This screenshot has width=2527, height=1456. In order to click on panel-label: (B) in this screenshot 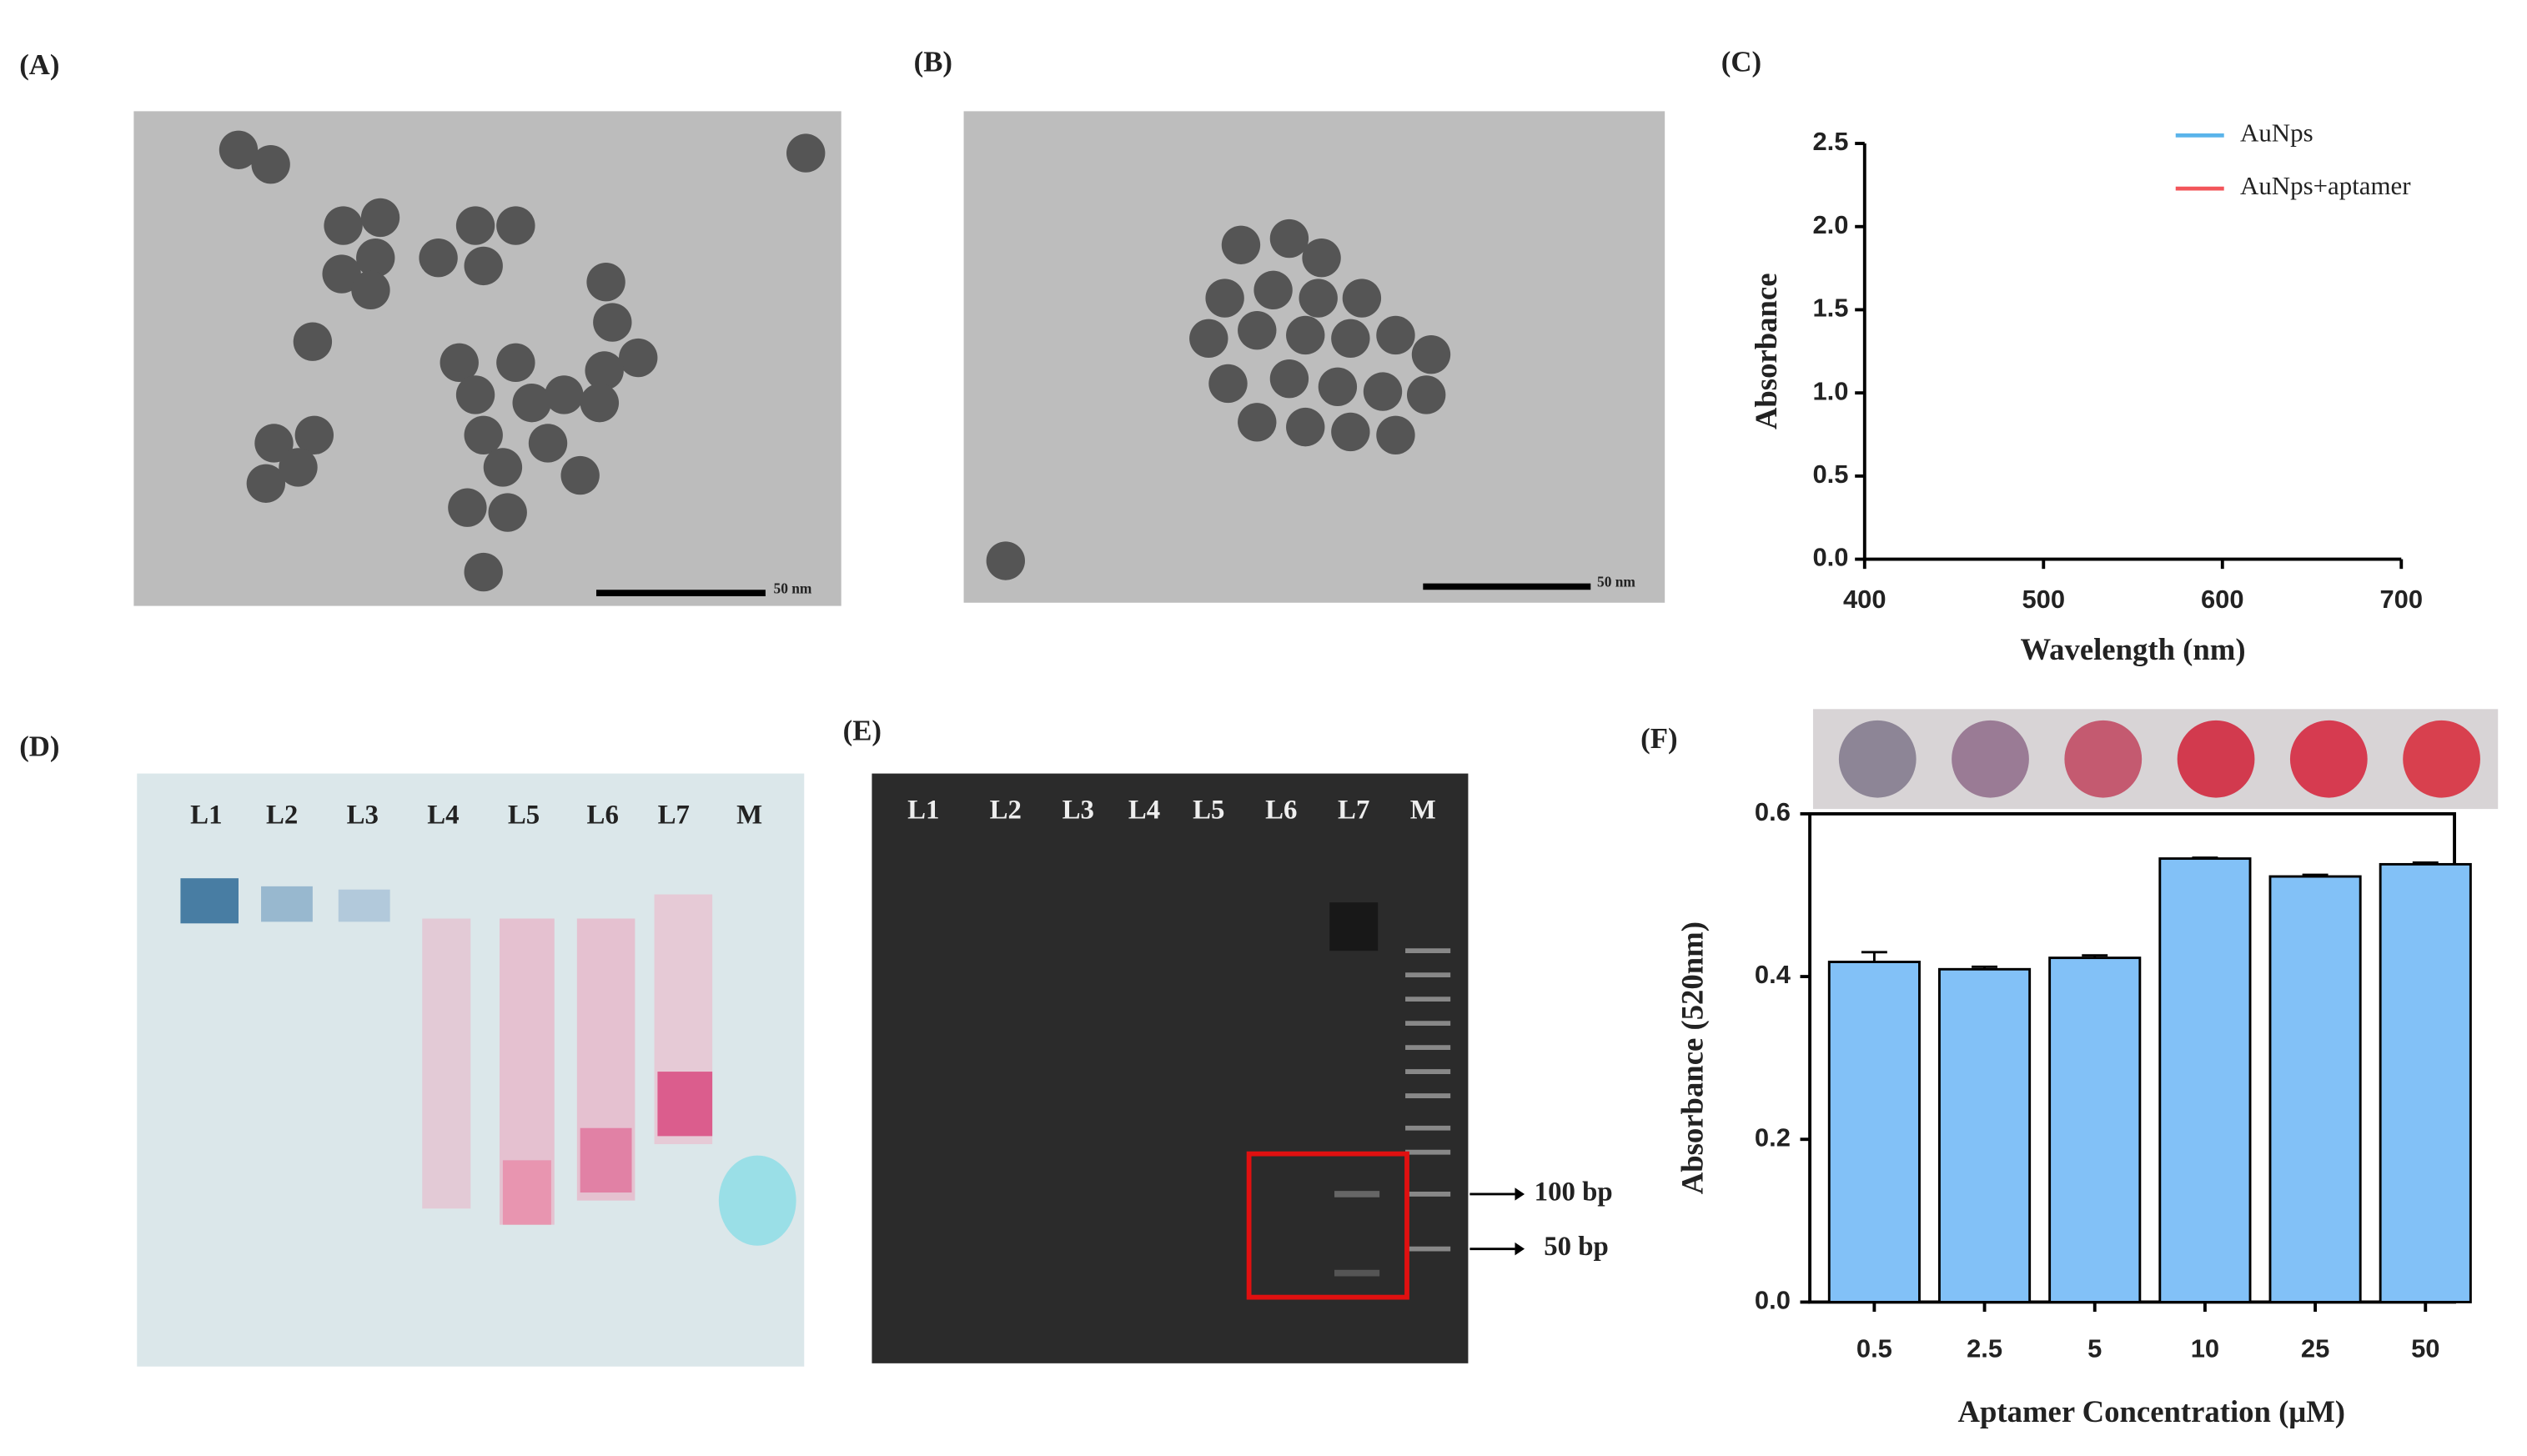, I will do `click(933, 61)`.